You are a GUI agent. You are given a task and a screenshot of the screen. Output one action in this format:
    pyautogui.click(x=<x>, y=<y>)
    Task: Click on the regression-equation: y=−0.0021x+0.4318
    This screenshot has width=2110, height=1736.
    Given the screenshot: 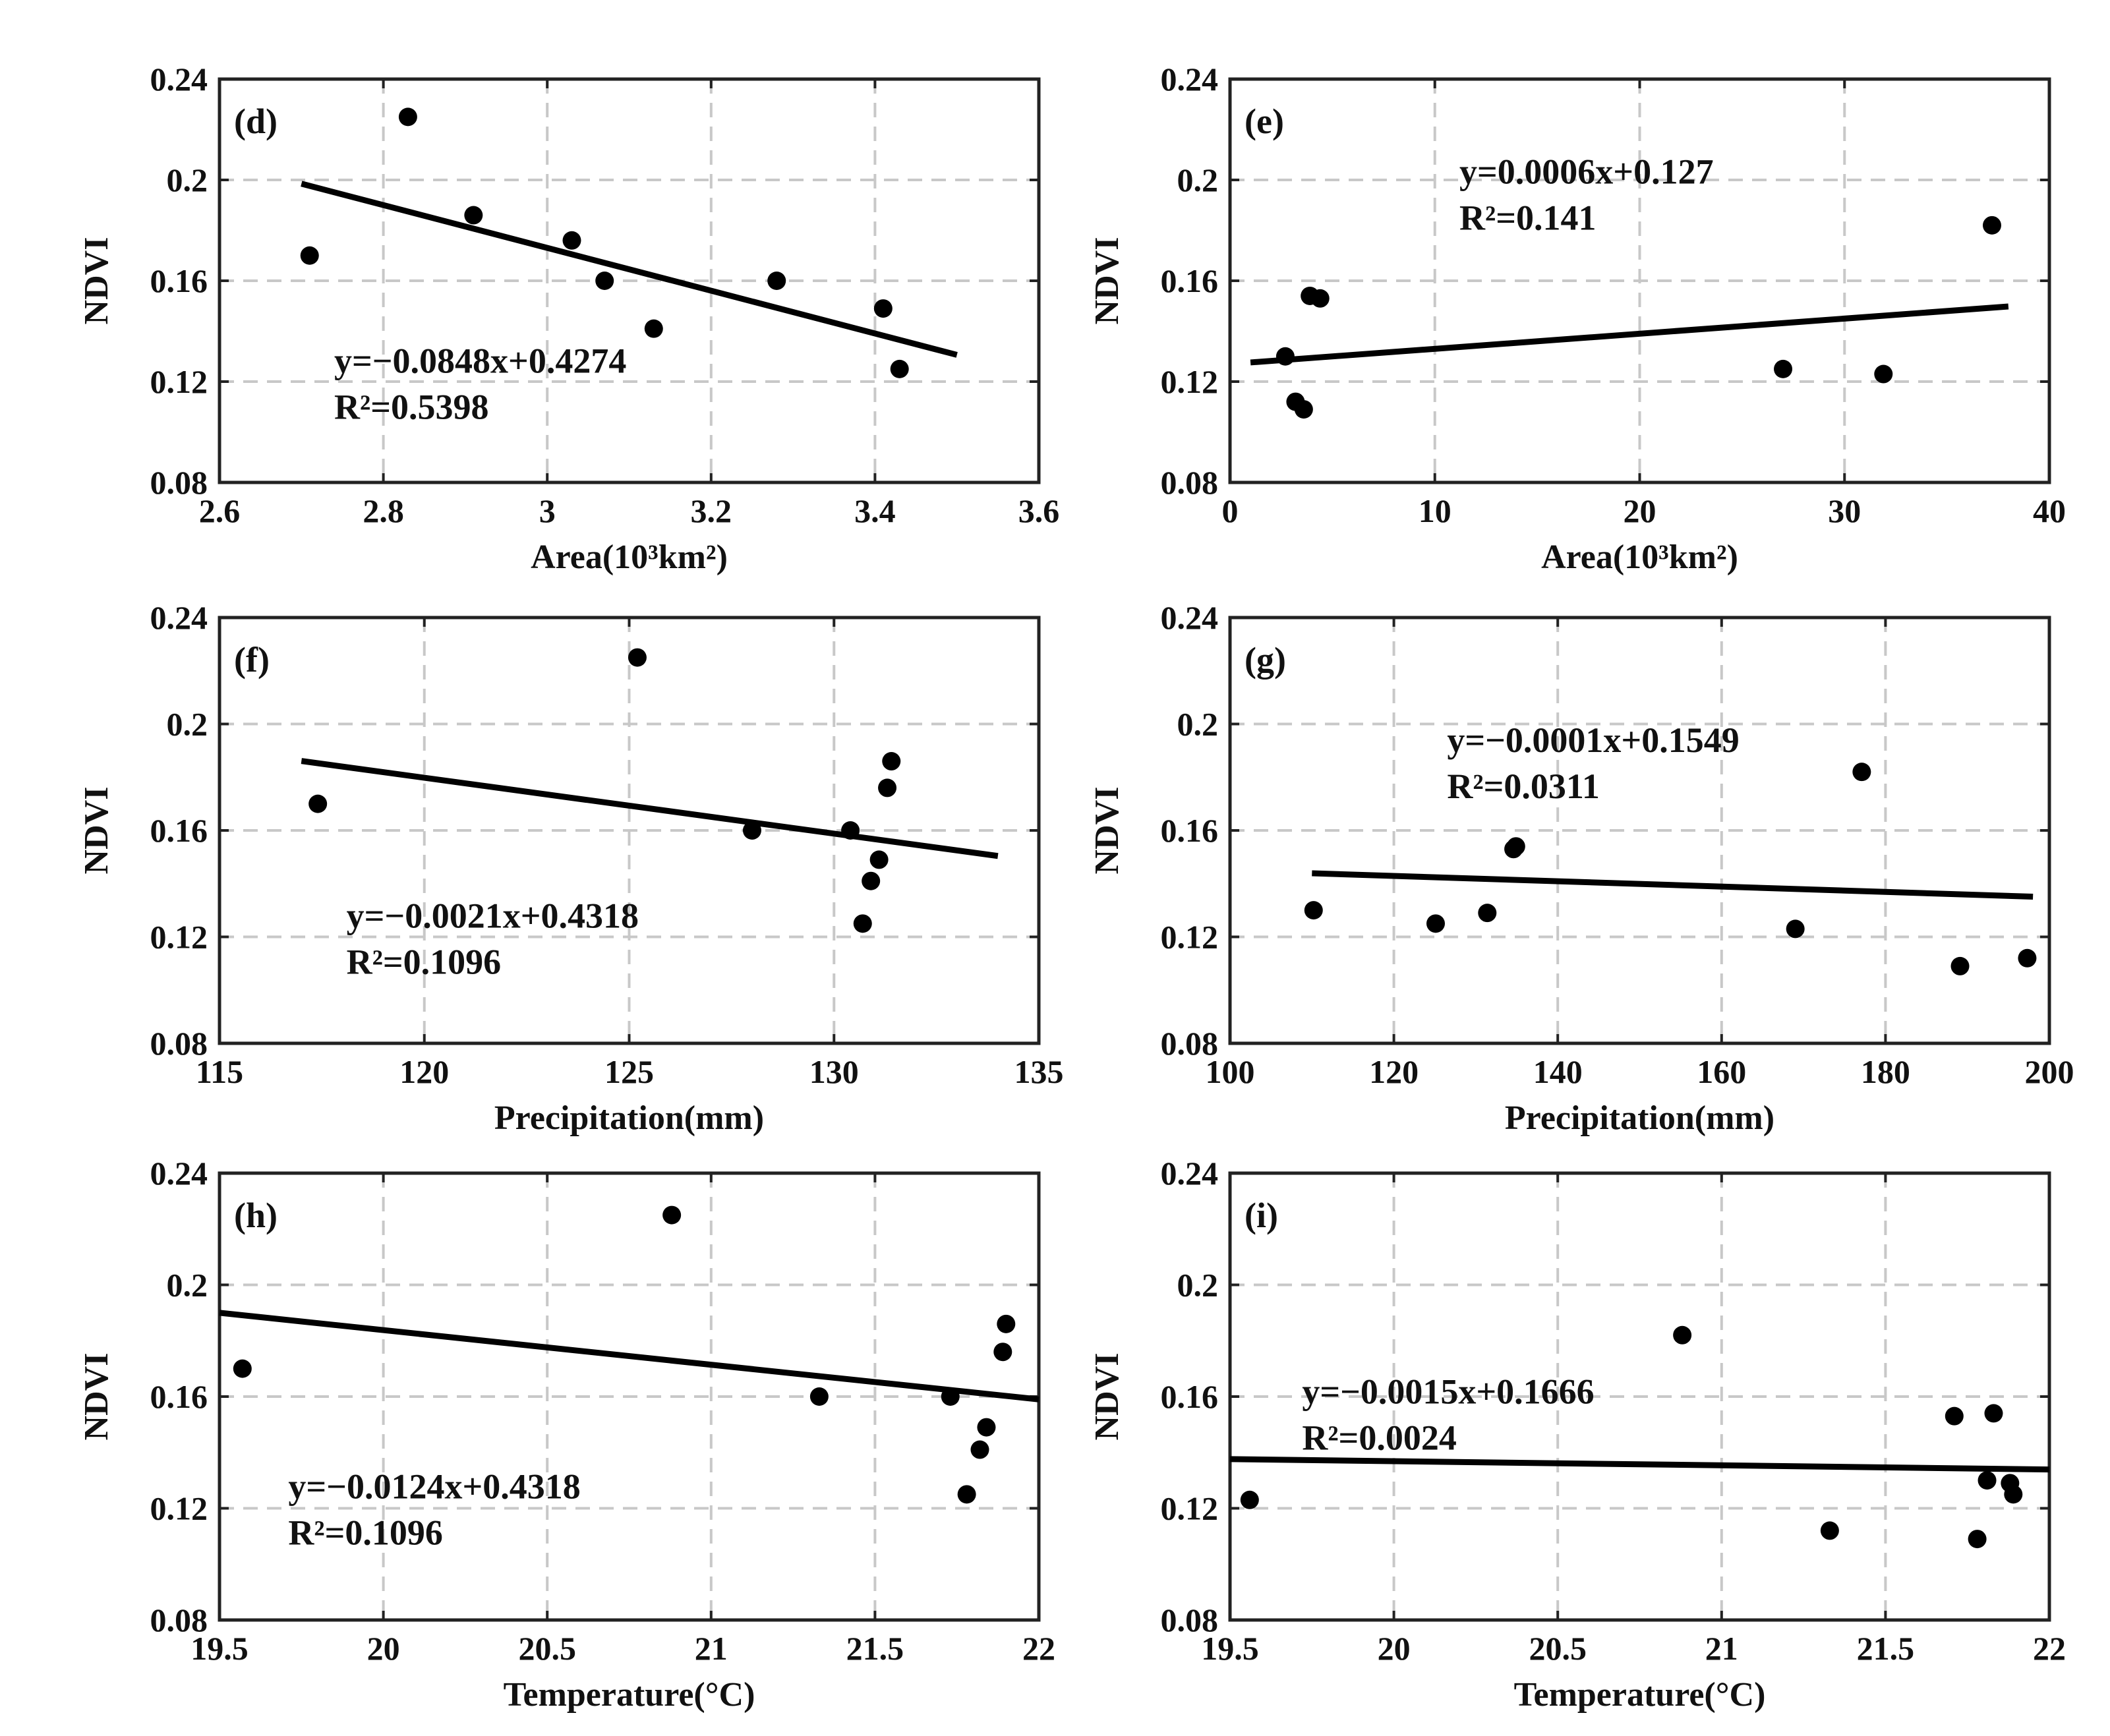 What is the action you would take?
    pyautogui.click(x=493, y=915)
    